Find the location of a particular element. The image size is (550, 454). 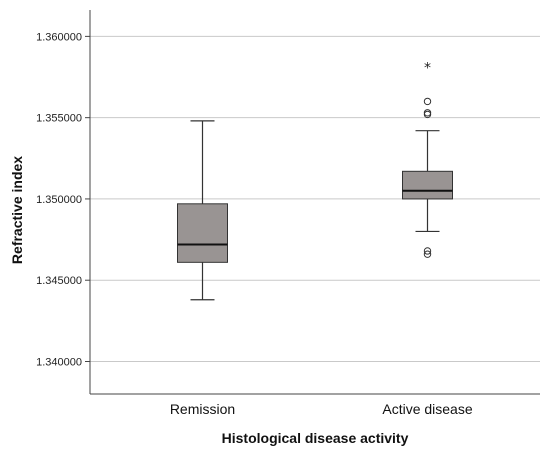

y-tick-label: 1.360000 is located at coordinates (59, 37).